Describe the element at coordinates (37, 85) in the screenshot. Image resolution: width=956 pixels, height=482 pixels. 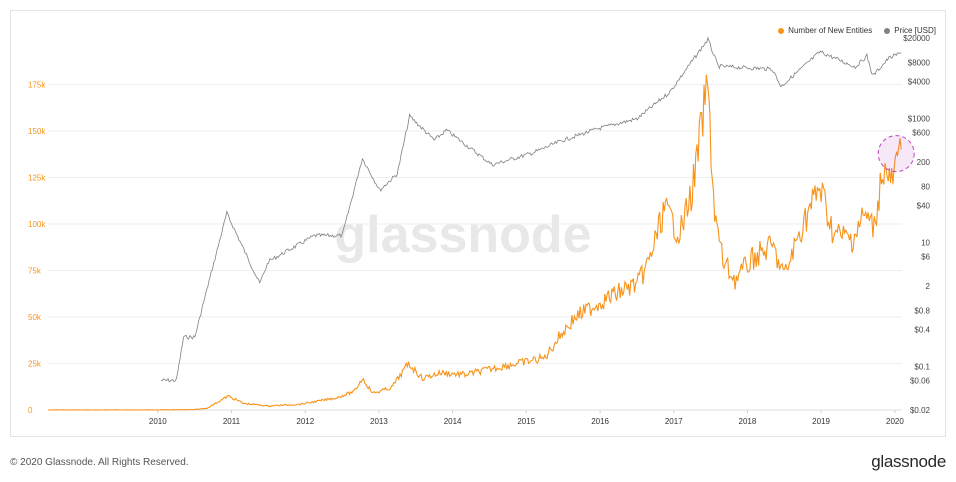
I see `y-left-tick-175k: 175k` at that location.